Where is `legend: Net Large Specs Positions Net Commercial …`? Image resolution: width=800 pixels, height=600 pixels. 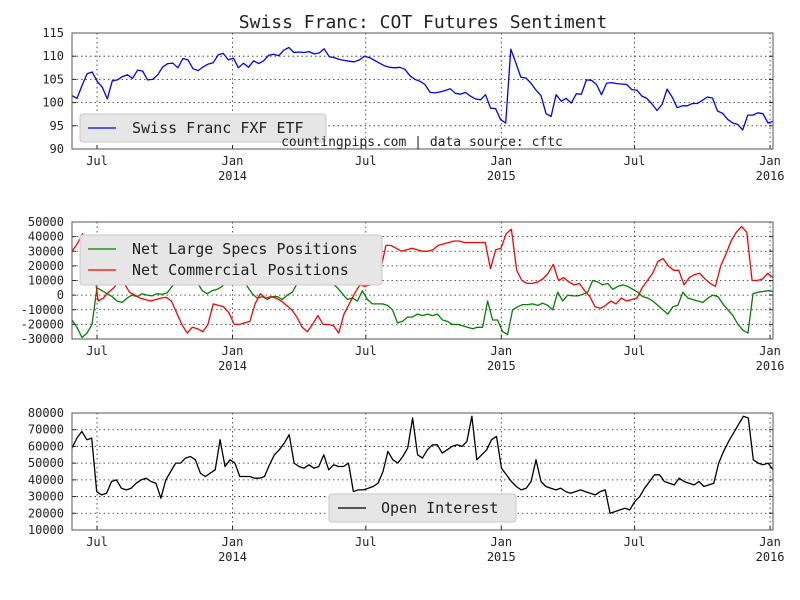
legend: Net Large Specs Positions Net Commercial … is located at coordinates (231, 260).